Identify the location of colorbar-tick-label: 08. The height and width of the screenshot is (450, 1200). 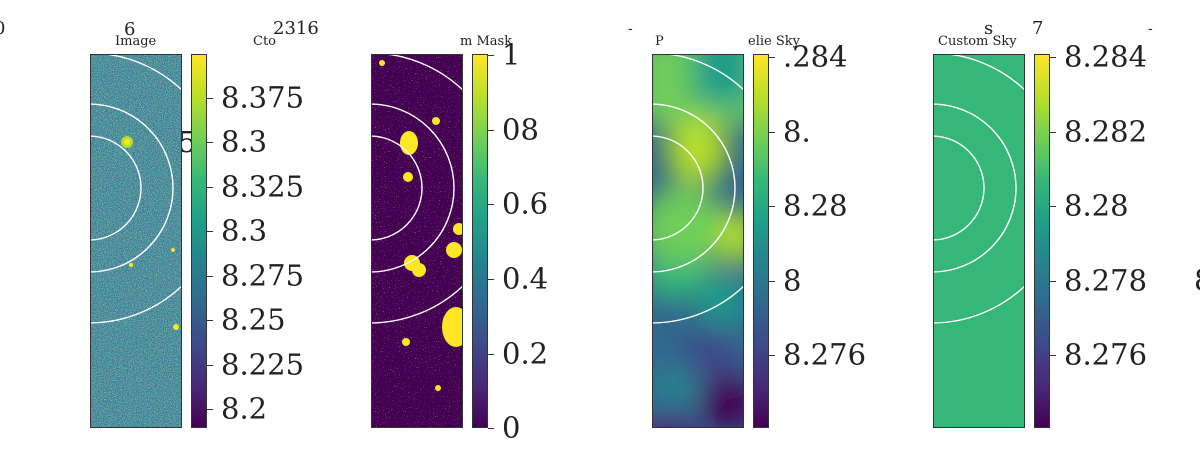
(520, 129).